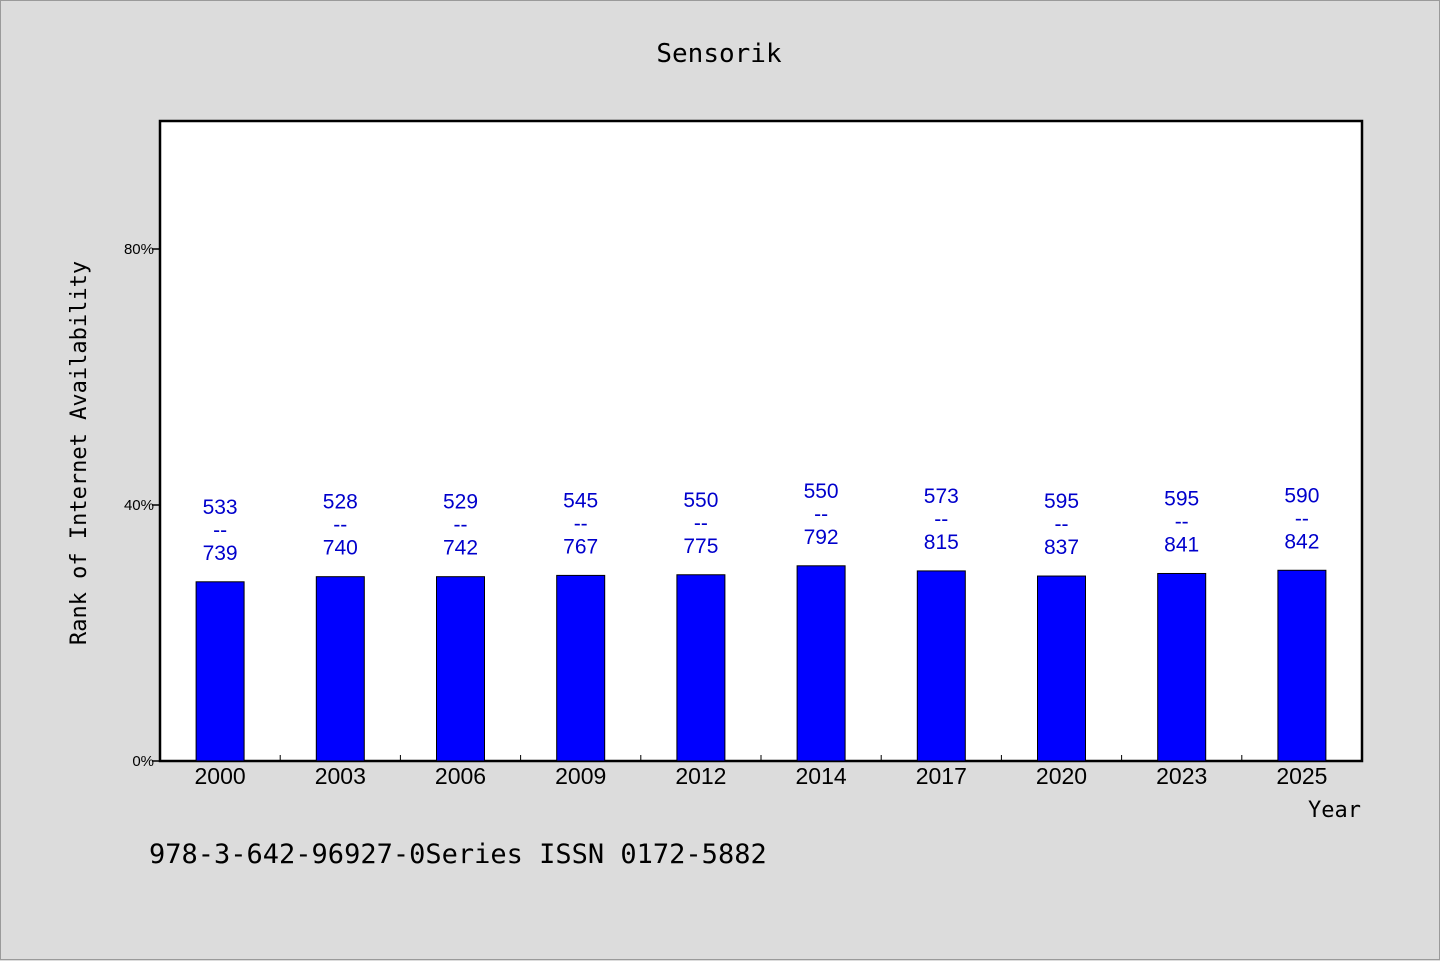 Image resolution: width=1440 pixels, height=961 pixels. What do you see at coordinates (941, 496) in the screenshot?
I see `data-label-2017: 573` at bounding box center [941, 496].